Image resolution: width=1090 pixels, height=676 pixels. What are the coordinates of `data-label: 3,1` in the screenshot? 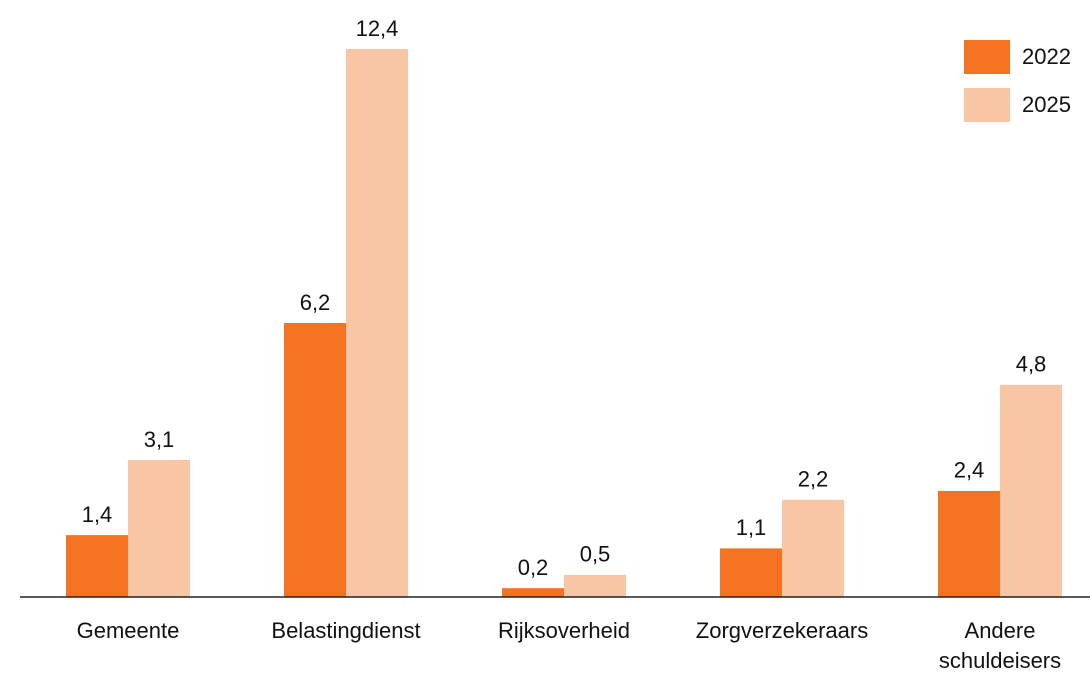 It's located at (159, 439).